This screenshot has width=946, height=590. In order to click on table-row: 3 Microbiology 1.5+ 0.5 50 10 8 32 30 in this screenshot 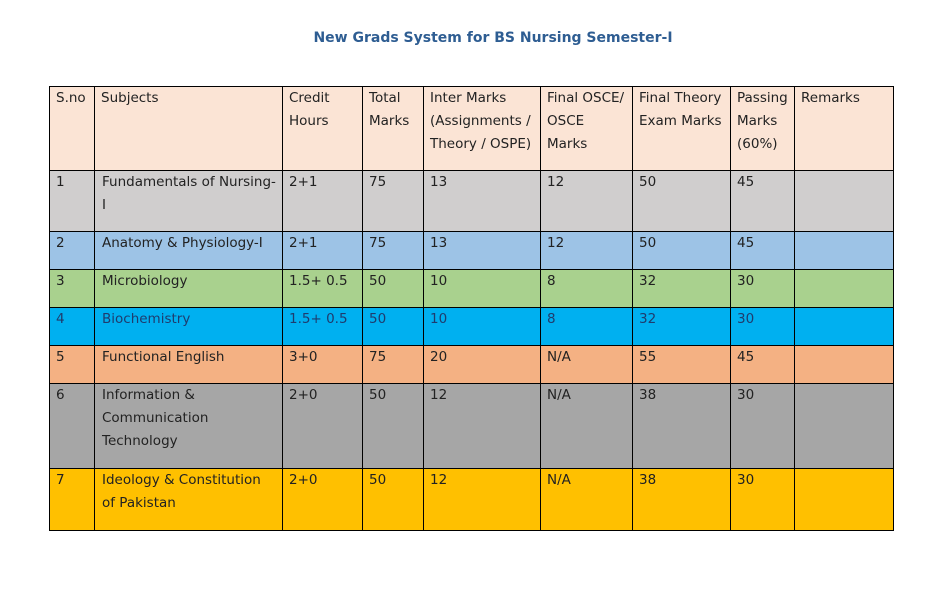, I will do `click(471, 288)`.